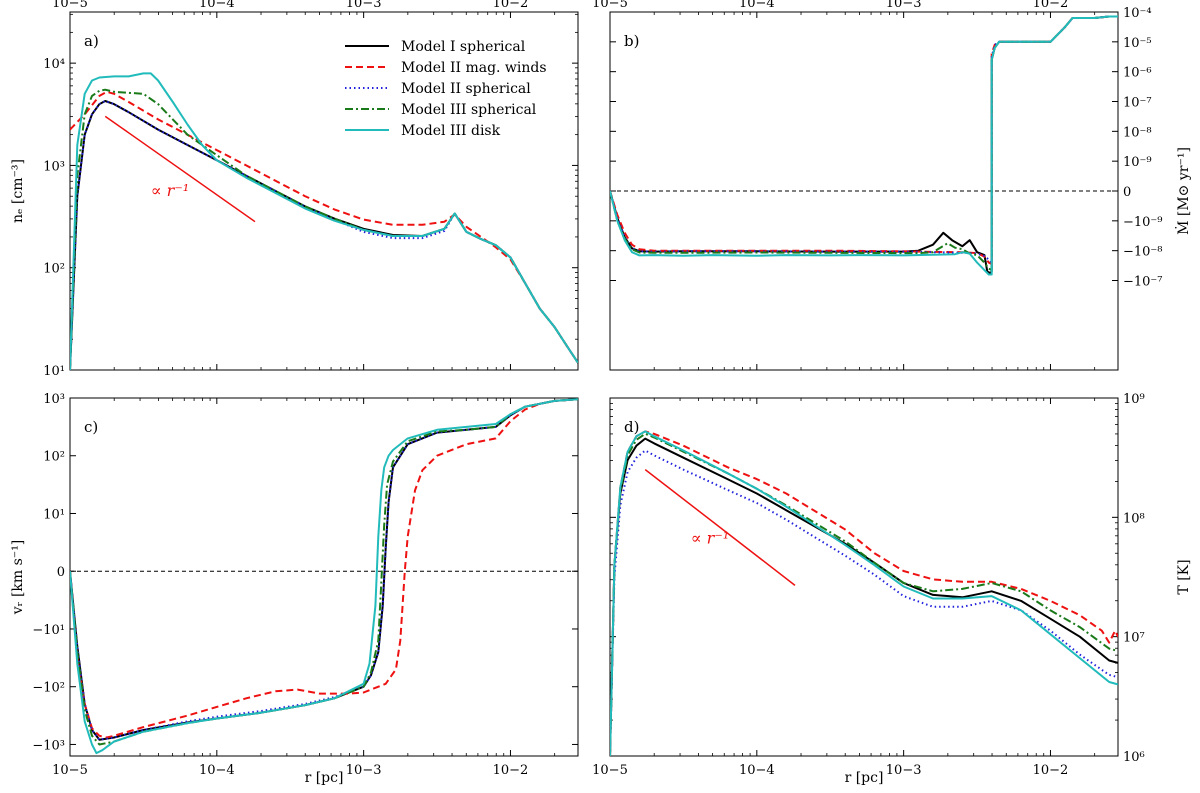  What do you see at coordinates (1184, 576) in the screenshot?
I see `y-axis-label: T [K]` at bounding box center [1184, 576].